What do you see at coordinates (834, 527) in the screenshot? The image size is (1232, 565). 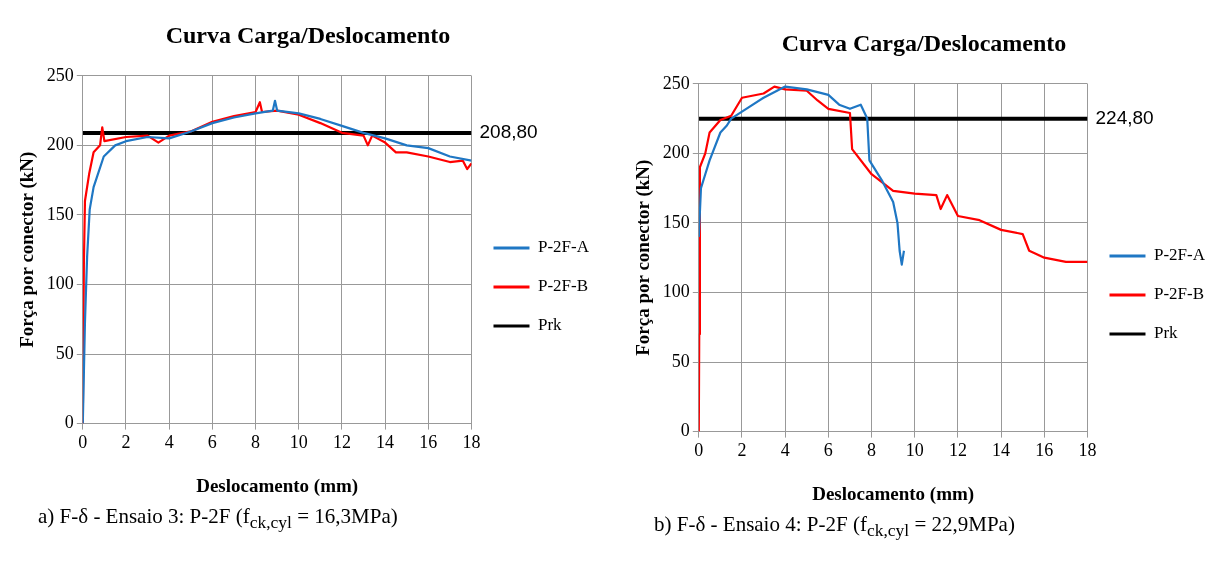 I see `text: b) F-δ - Ensaio 4: P-2F (f$_{ck,cyl}$ = 22,9MPa)` at bounding box center [834, 527].